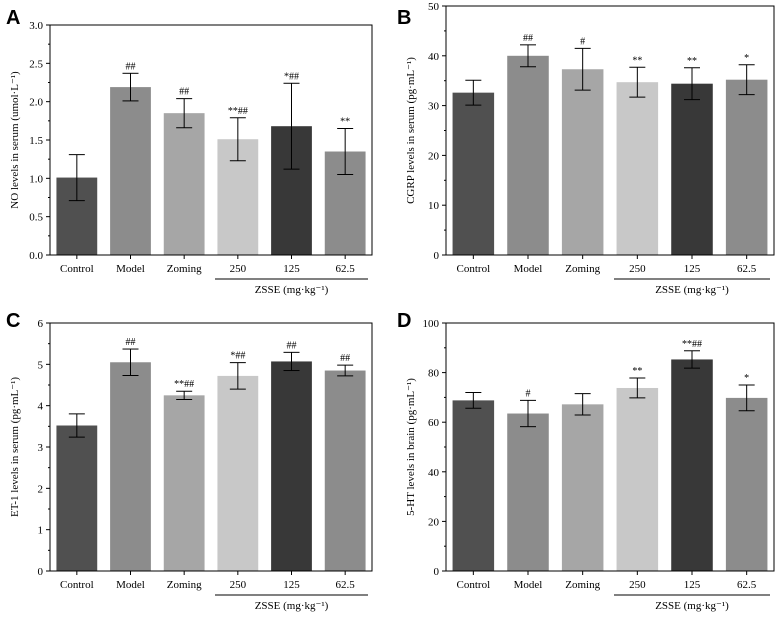 This screenshot has width=782, height=617. Describe the element at coordinates (36, 256) in the screenshot. I see `y-tick-label: 0.0` at that location.